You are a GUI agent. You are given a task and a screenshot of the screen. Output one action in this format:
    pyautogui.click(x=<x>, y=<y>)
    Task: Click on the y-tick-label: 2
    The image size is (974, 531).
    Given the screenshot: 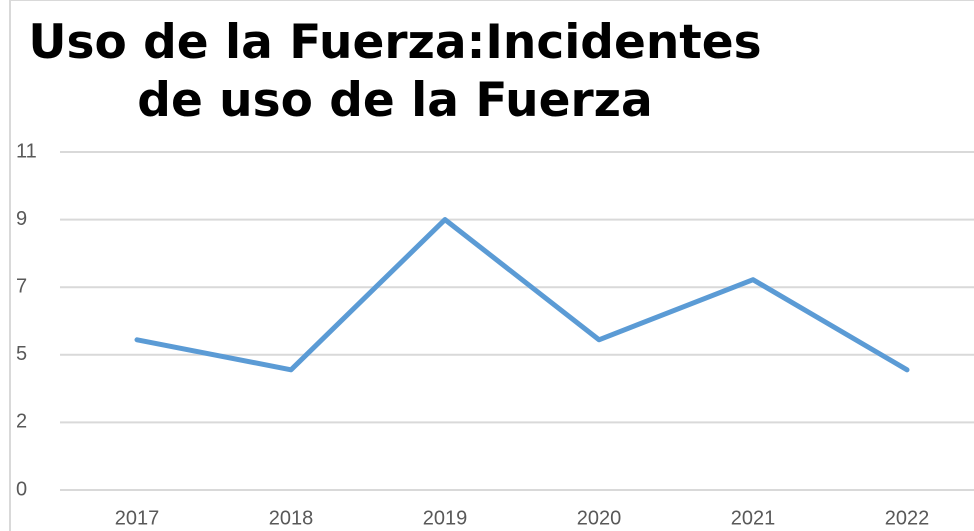 What is the action you would take?
    pyautogui.click(x=21, y=422)
    